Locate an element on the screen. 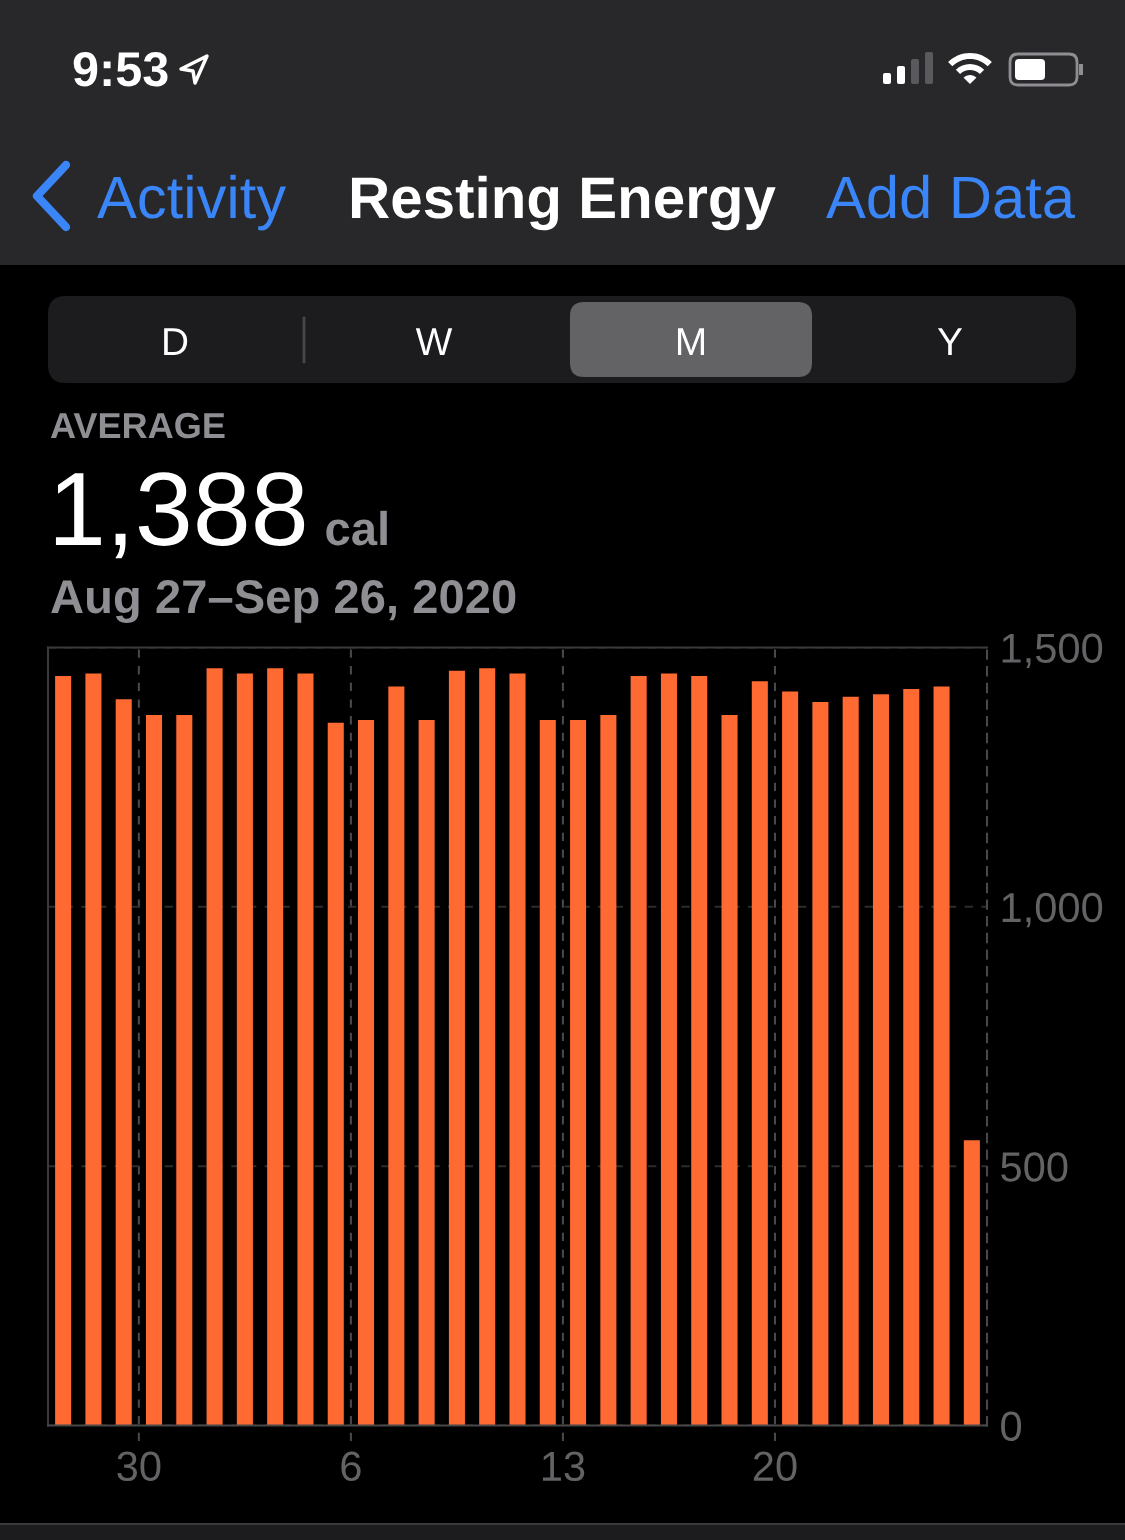  text: M is located at coordinates (691, 341).